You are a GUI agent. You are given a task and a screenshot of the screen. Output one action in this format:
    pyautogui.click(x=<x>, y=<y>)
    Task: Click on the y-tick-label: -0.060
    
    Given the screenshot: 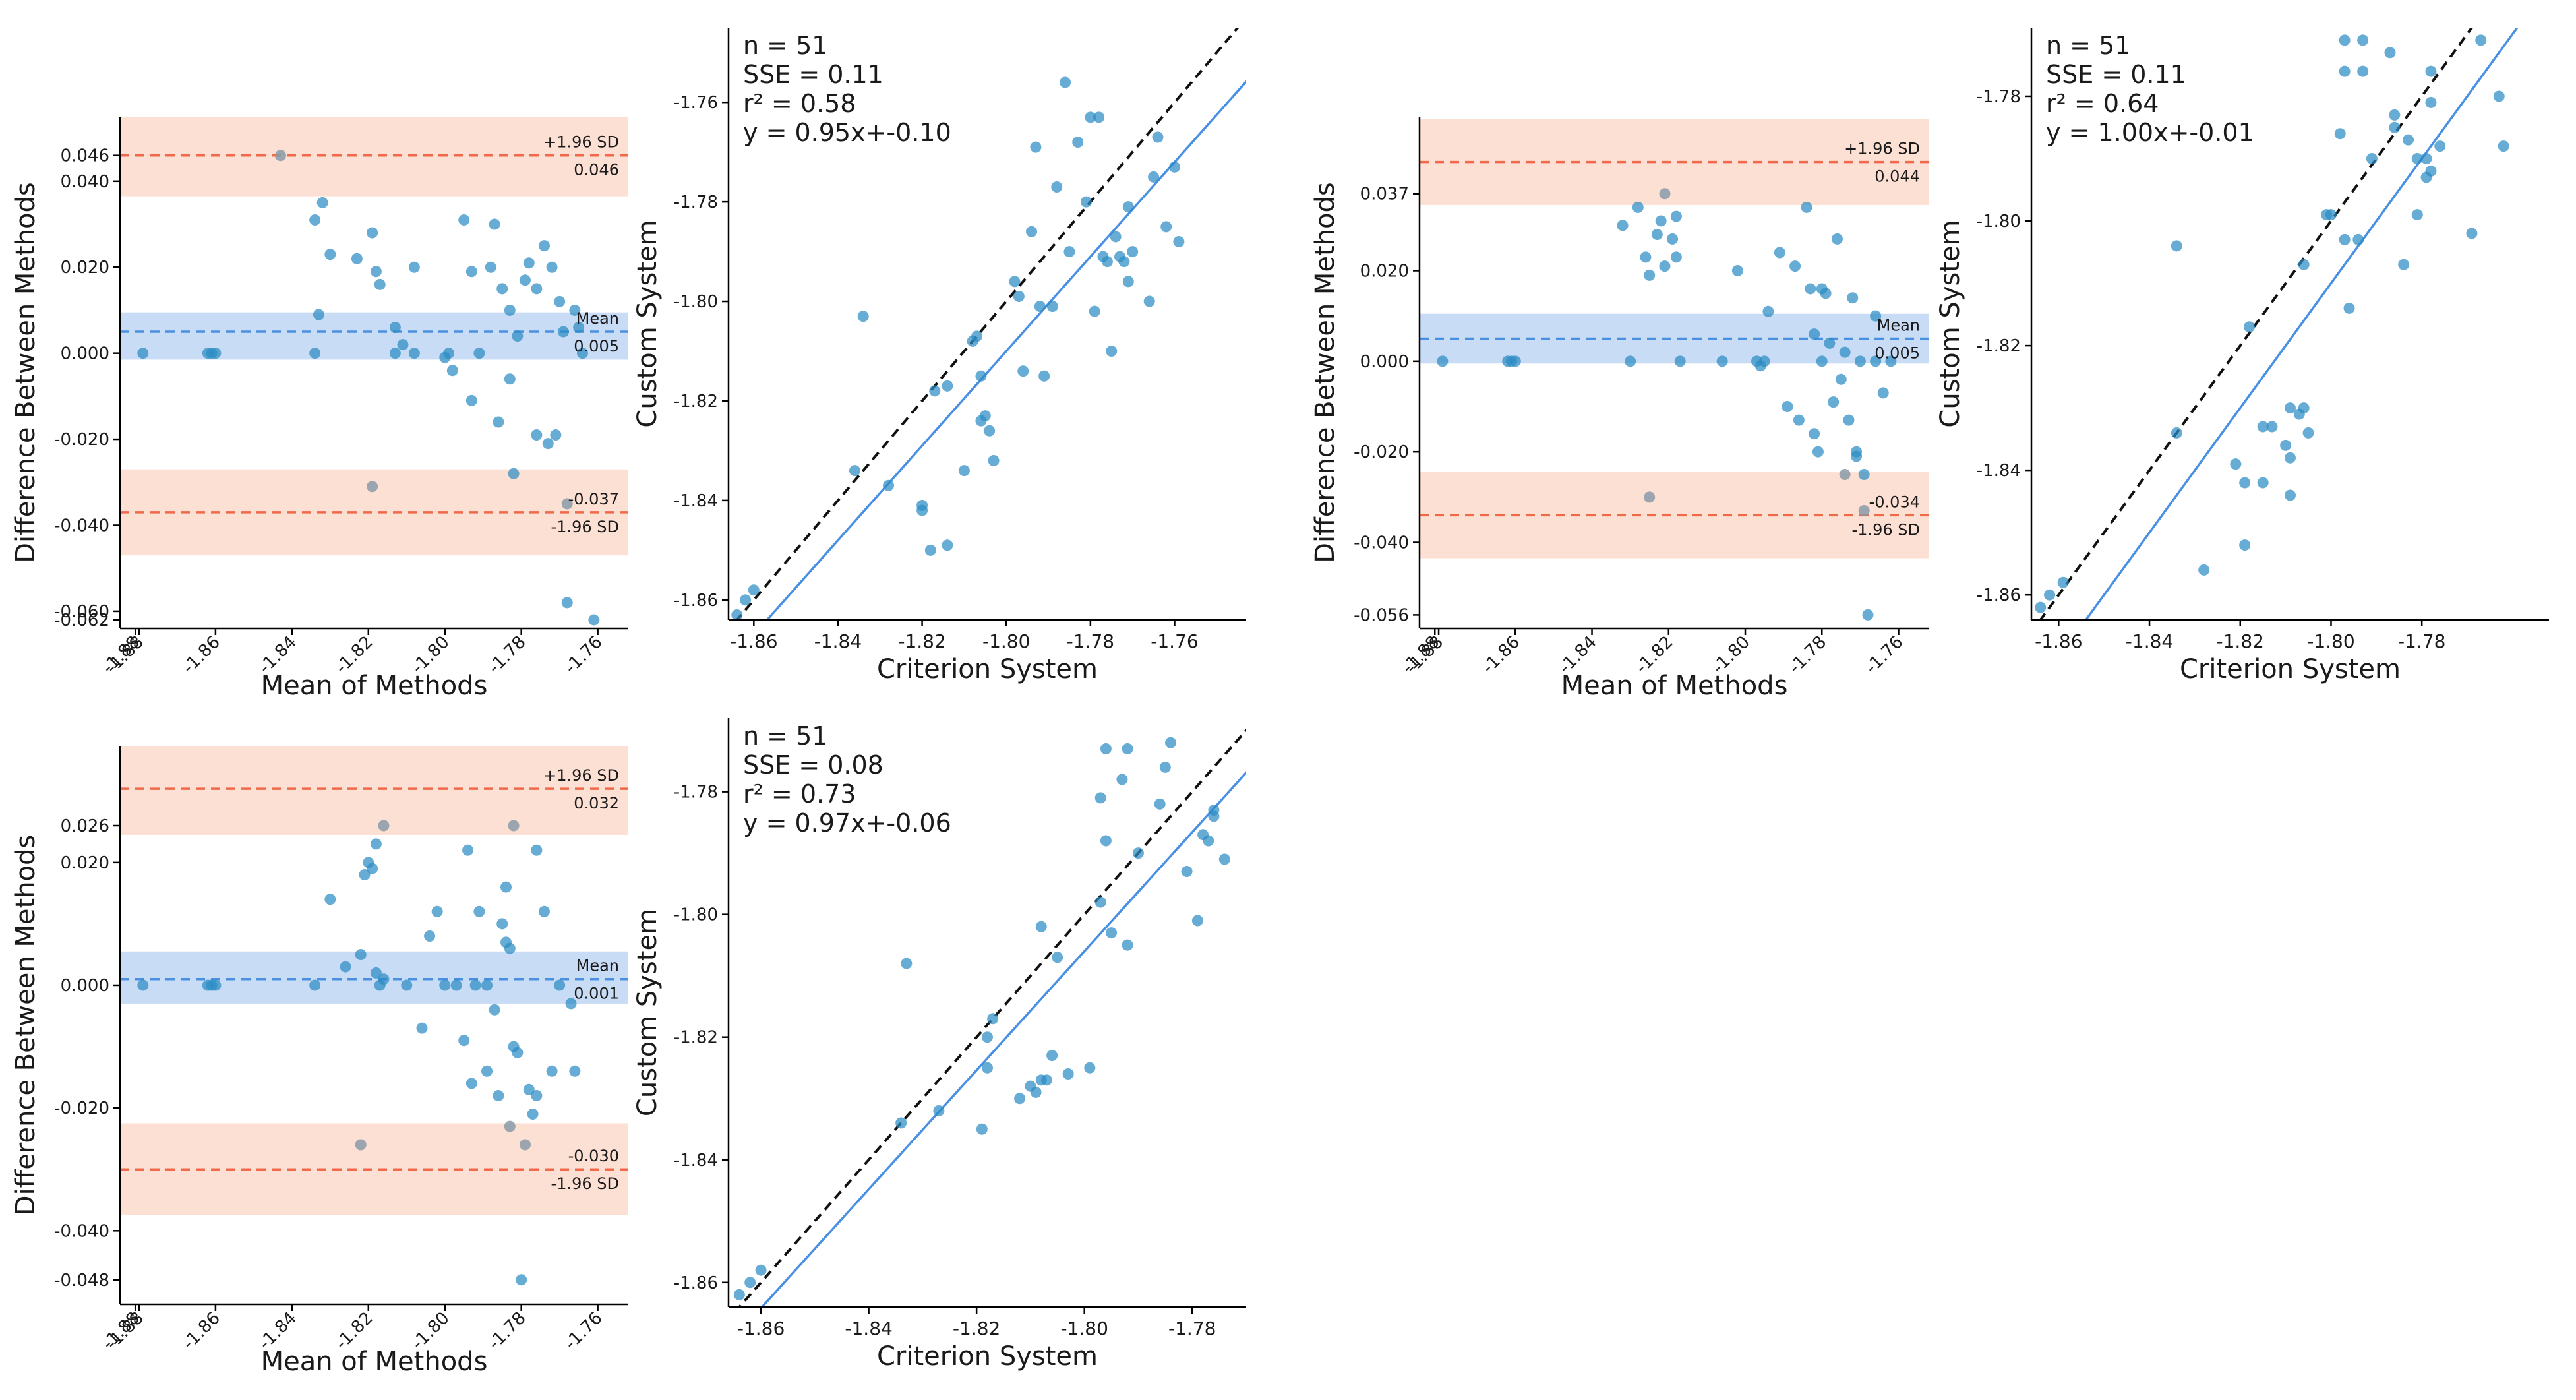 What is the action you would take?
    pyautogui.click(x=81, y=612)
    